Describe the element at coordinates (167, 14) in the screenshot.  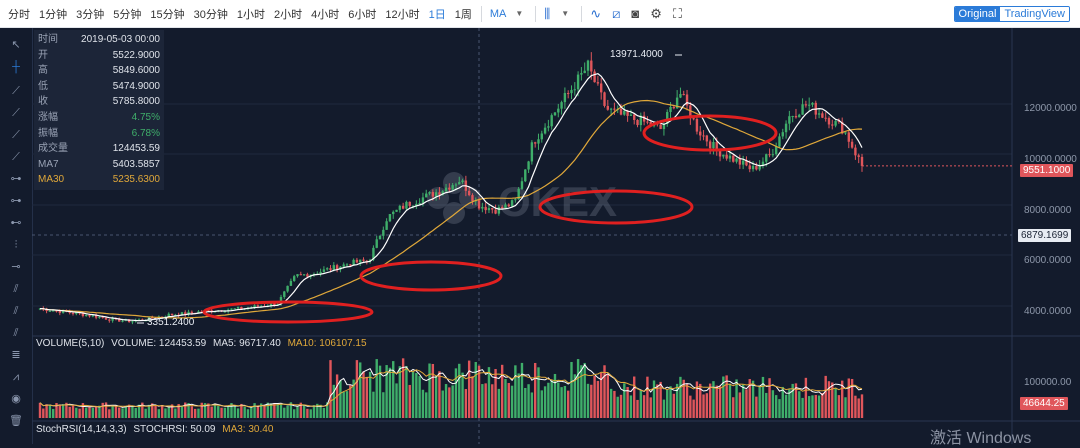
I see `interval-tab: 15分钟` at that location.